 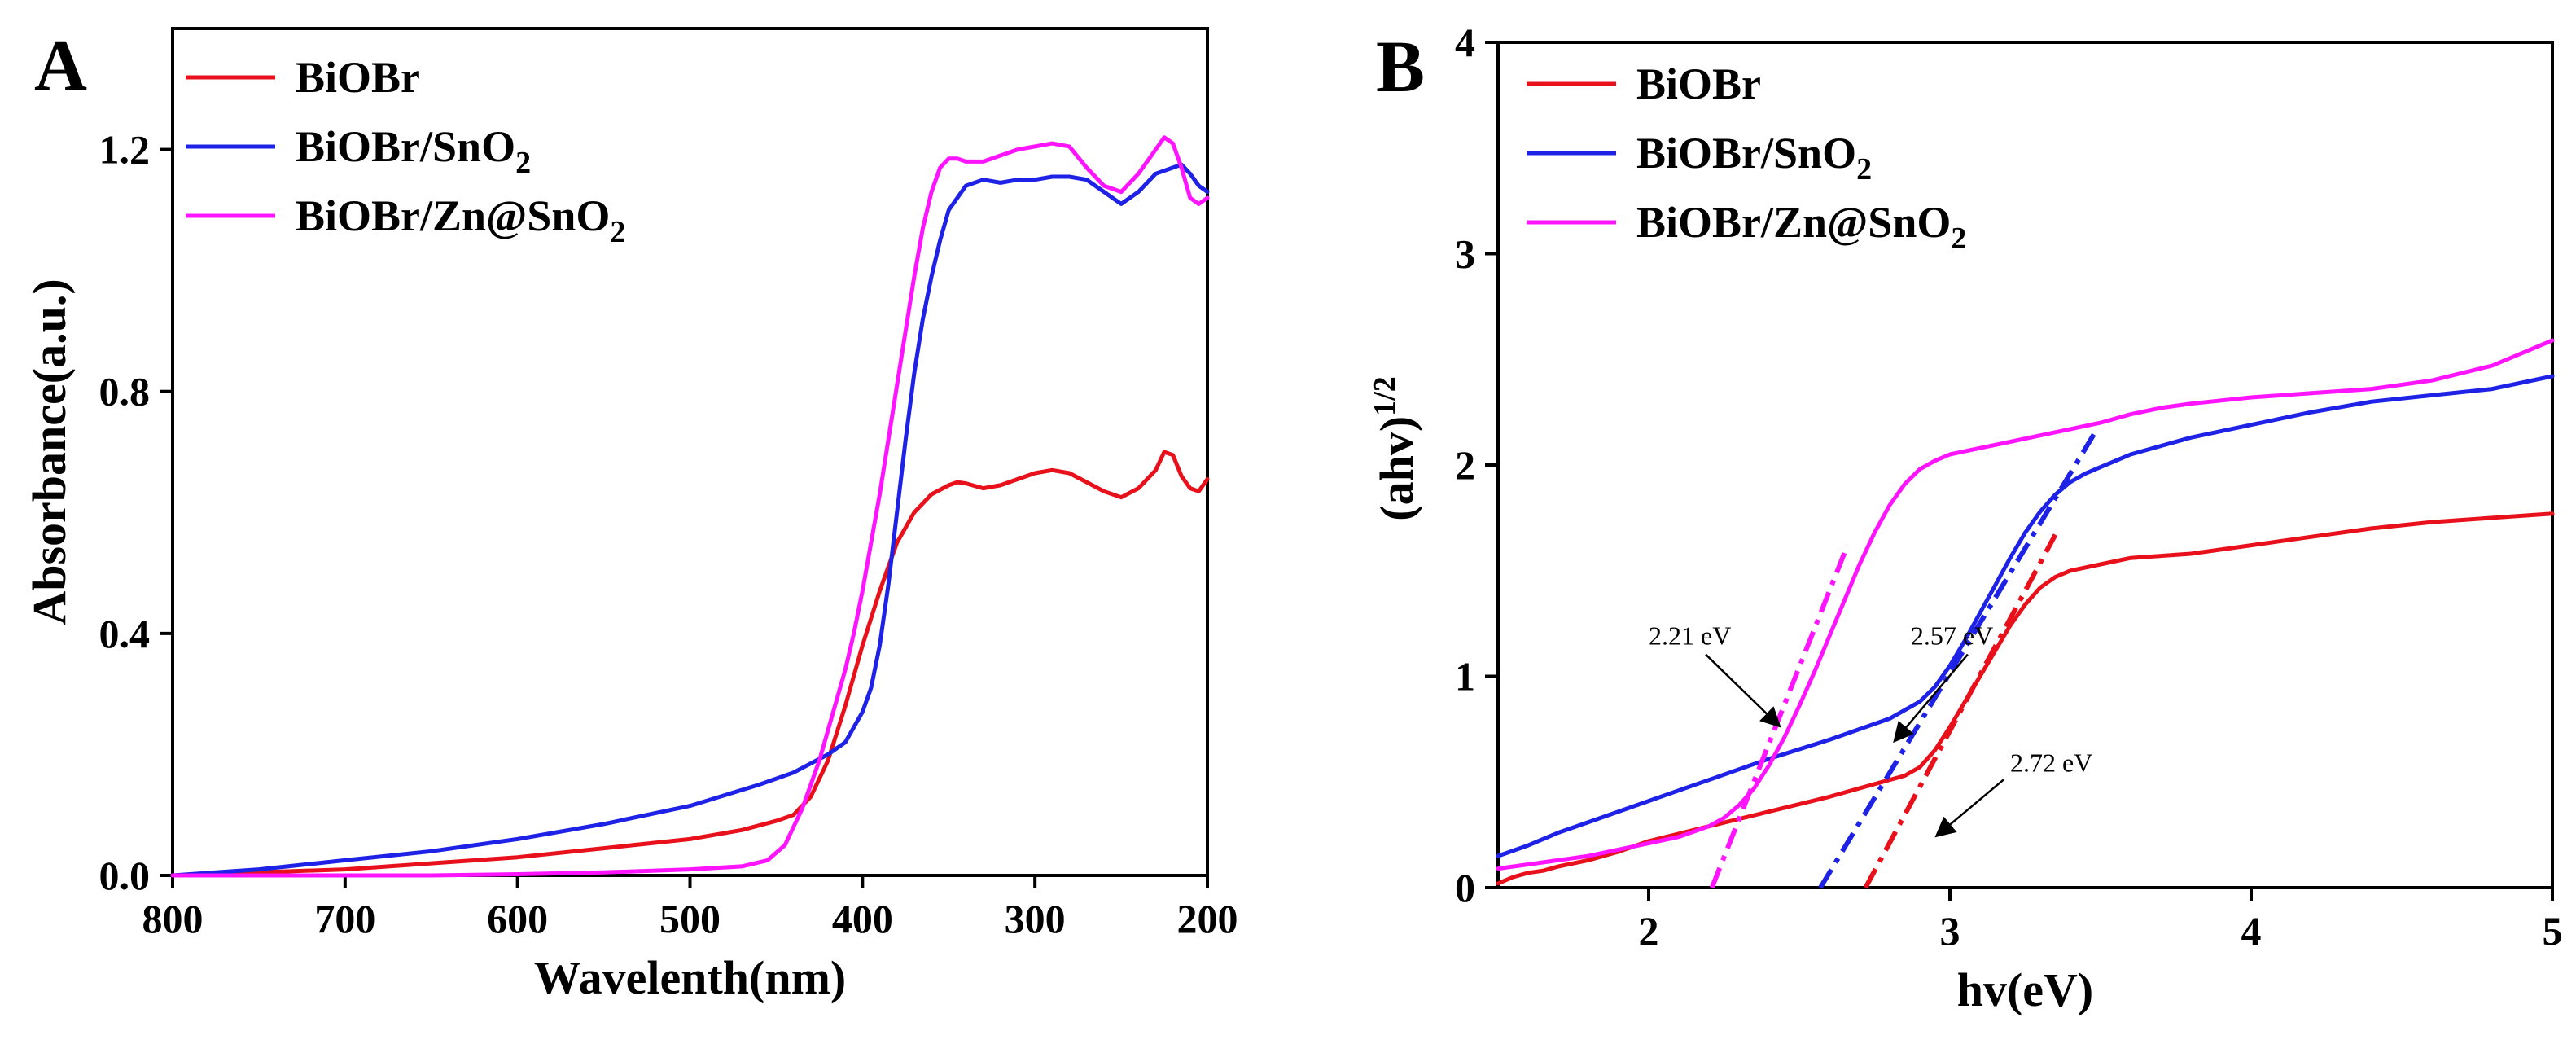 What do you see at coordinates (125, 392) in the screenshot?
I see `y-tick-label: 0.8` at bounding box center [125, 392].